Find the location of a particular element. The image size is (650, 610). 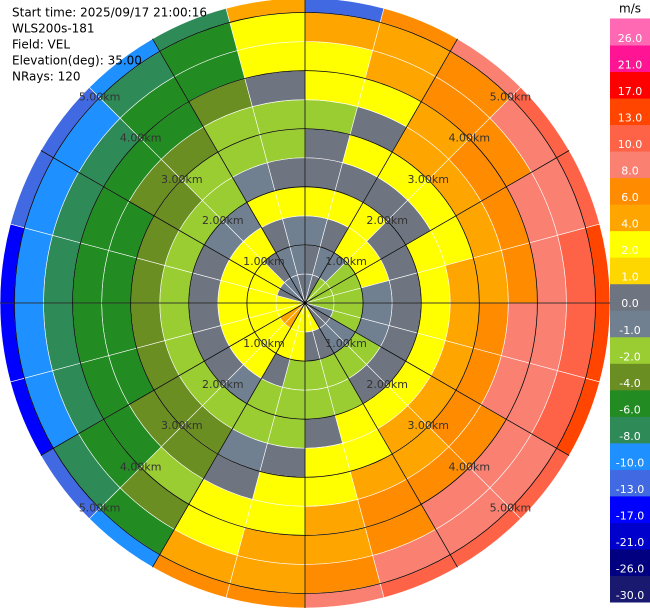

colorbar-tick-label: 1.0 is located at coordinates (630, 277).